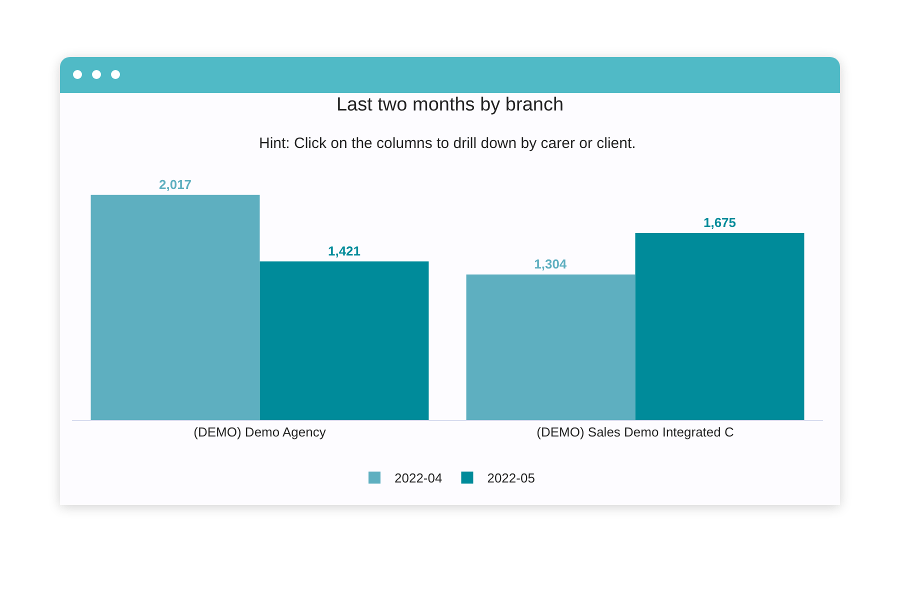 The height and width of the screenshot is (600, 900). What do you see at coordinates (450, 105) in the screenshot?
I see `chart-title: Last two months by branch` at bounding box center [450, 105].